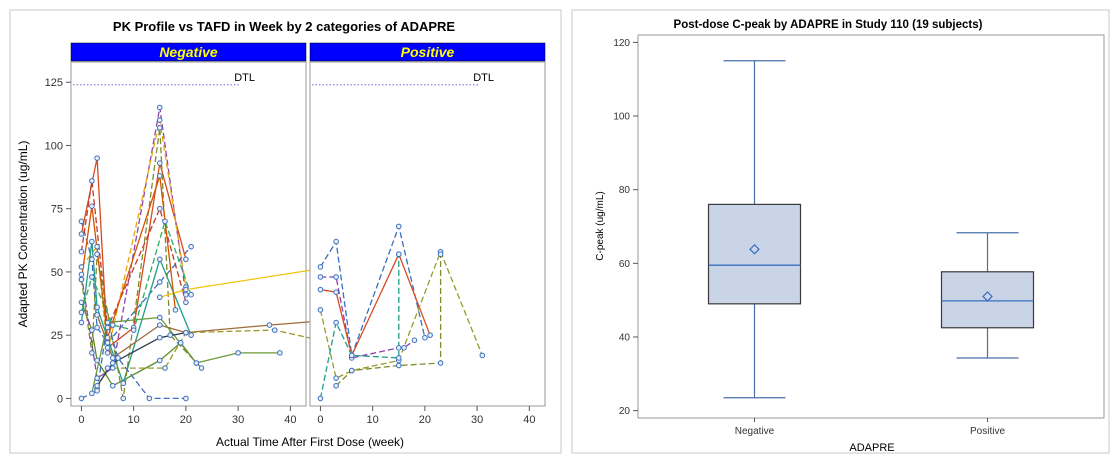 The width and height of the screenshot is (1115, 461). I want to click on panel-header-negative, so click(188, 52).